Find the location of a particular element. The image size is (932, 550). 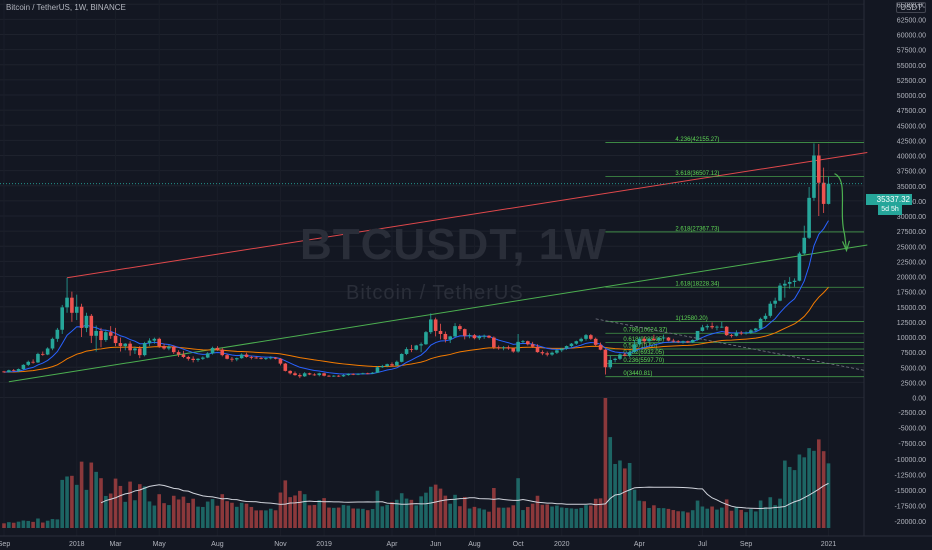

price-tick-label: 65000.00 is located at coordinates (911, 5).